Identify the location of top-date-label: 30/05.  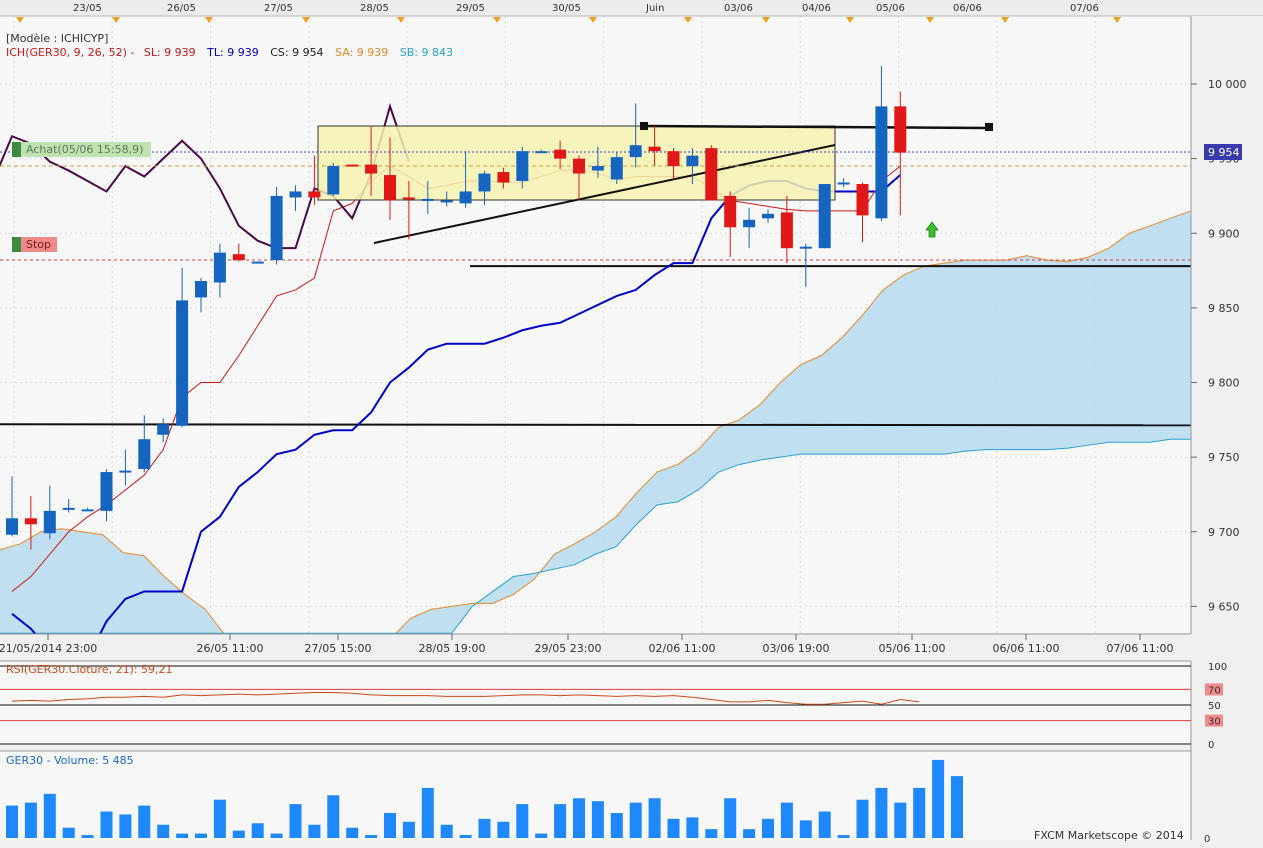
(566, 8).